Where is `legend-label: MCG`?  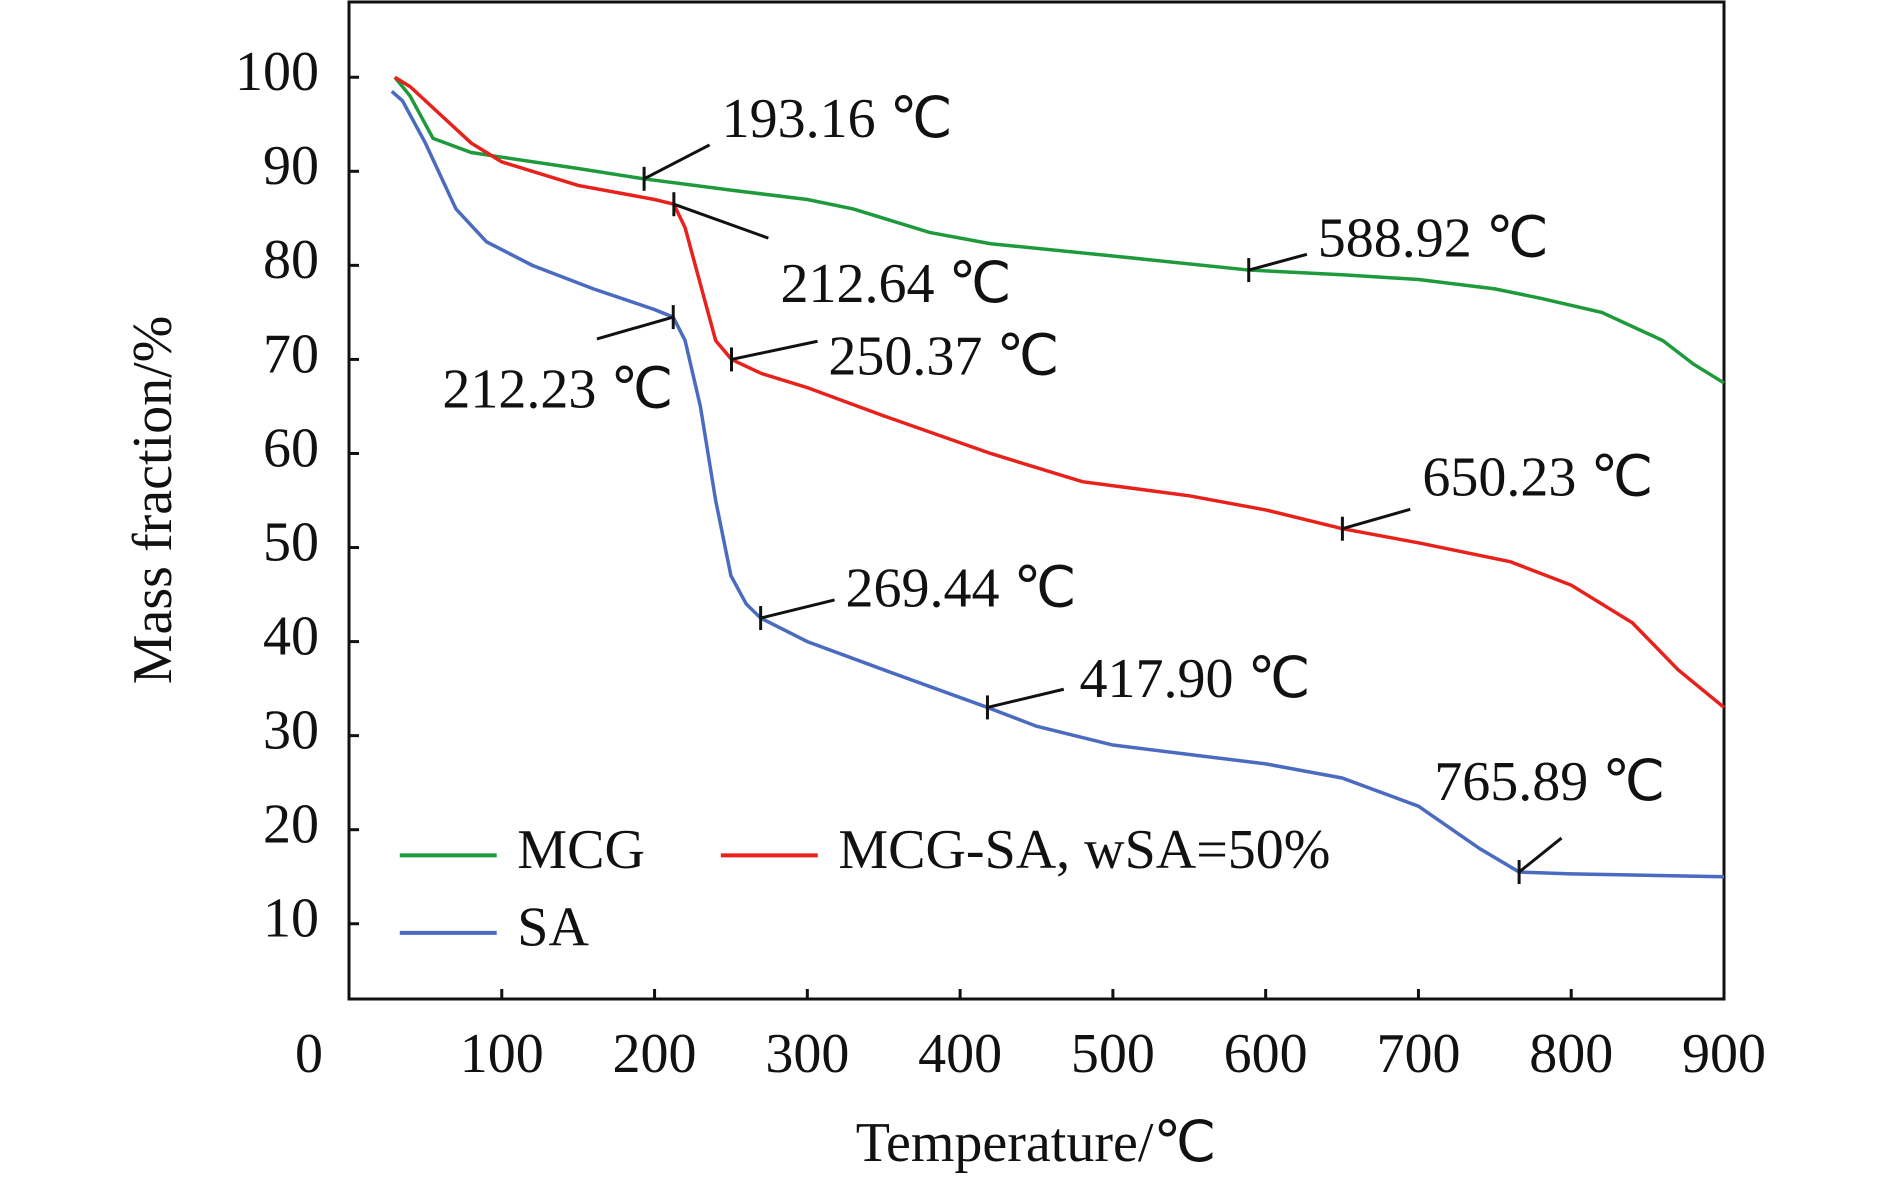
legend-label: MCG is located at coordinates (581, 850).